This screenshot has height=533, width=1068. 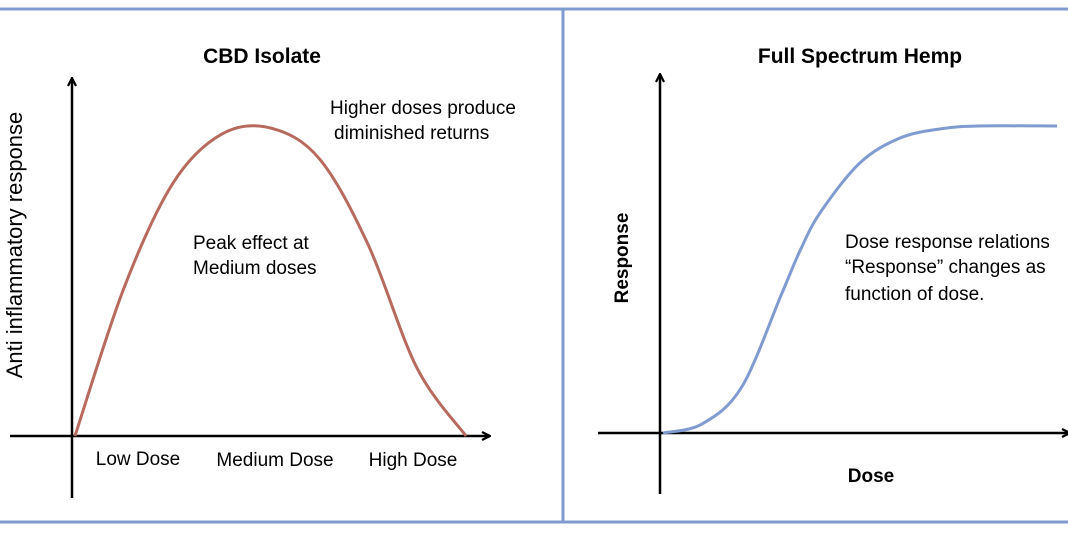 I want to click on annotation-line: Peak effect at, so click(x=251, y=243).